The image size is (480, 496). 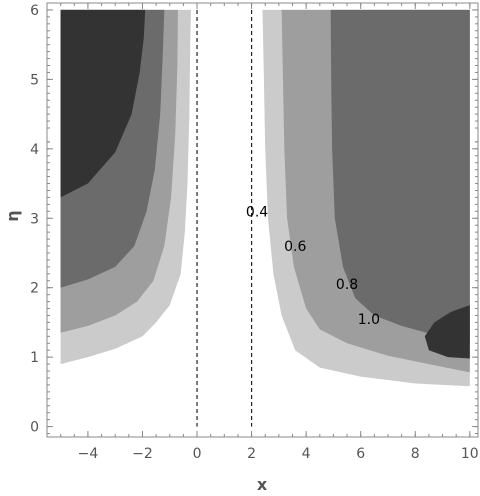 What do you see at coordinates (34, 358) in the screenshot?
I see `y-tick-label: 1` at bounding box center [34, 358].